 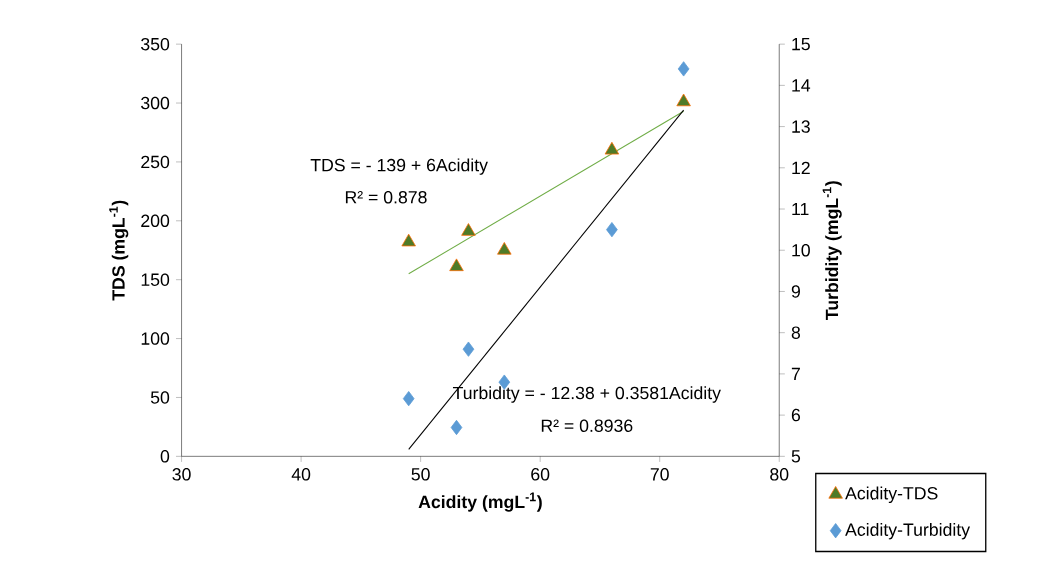 I want to click on y-tick-label: 200, so click(x=155, y=221).